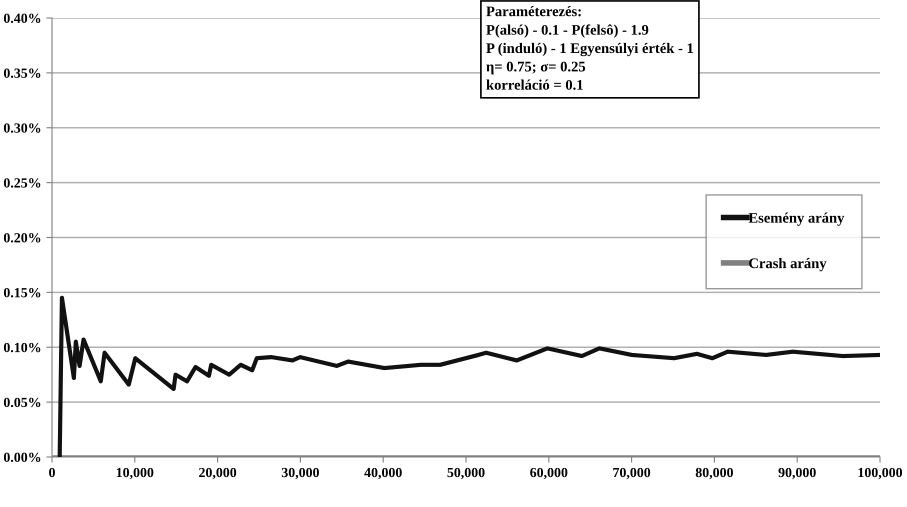  What do you see at coordinates (217, 474) in the screenshot?
I see `x-tick-label: 20,000` at bounding box center [217, 474].